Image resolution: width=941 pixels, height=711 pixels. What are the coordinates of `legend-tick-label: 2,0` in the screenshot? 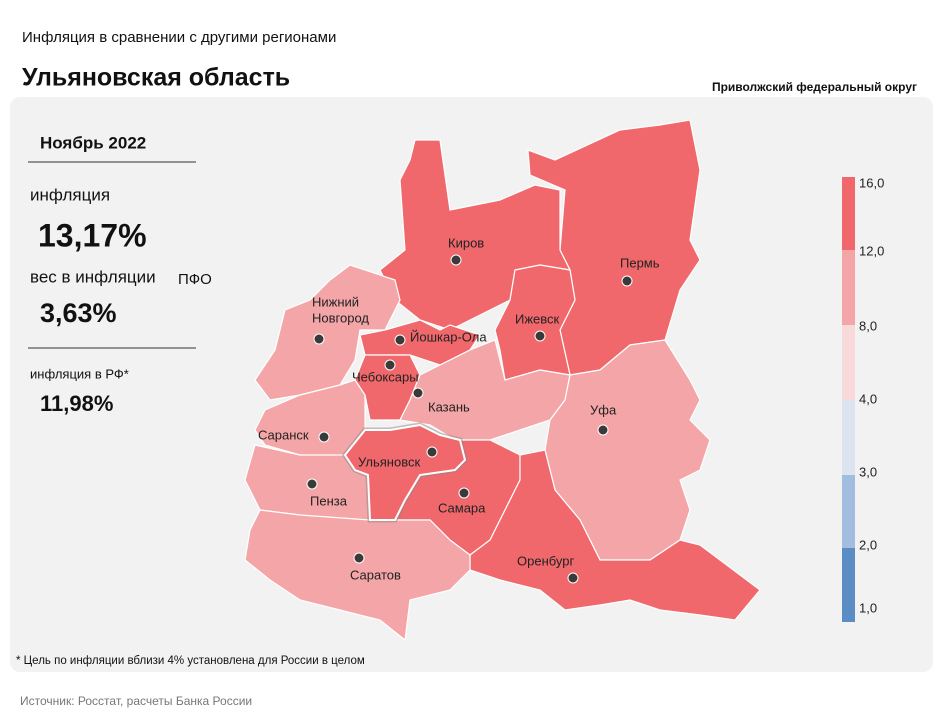 It's located at (868, 544).